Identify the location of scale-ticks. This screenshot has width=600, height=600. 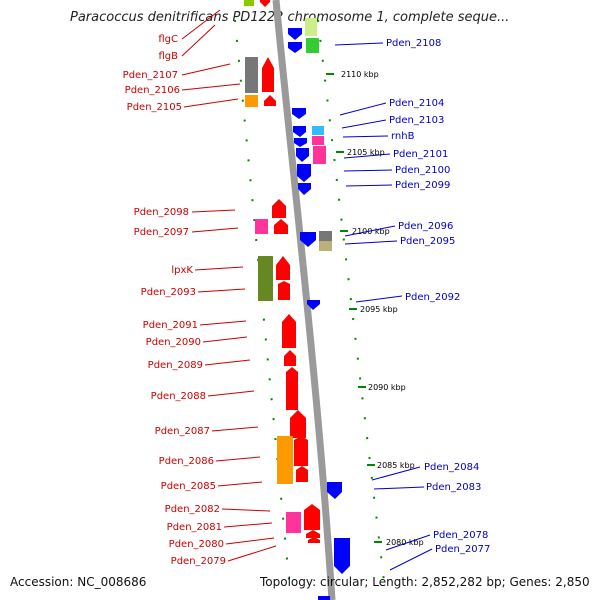
(354, 308).